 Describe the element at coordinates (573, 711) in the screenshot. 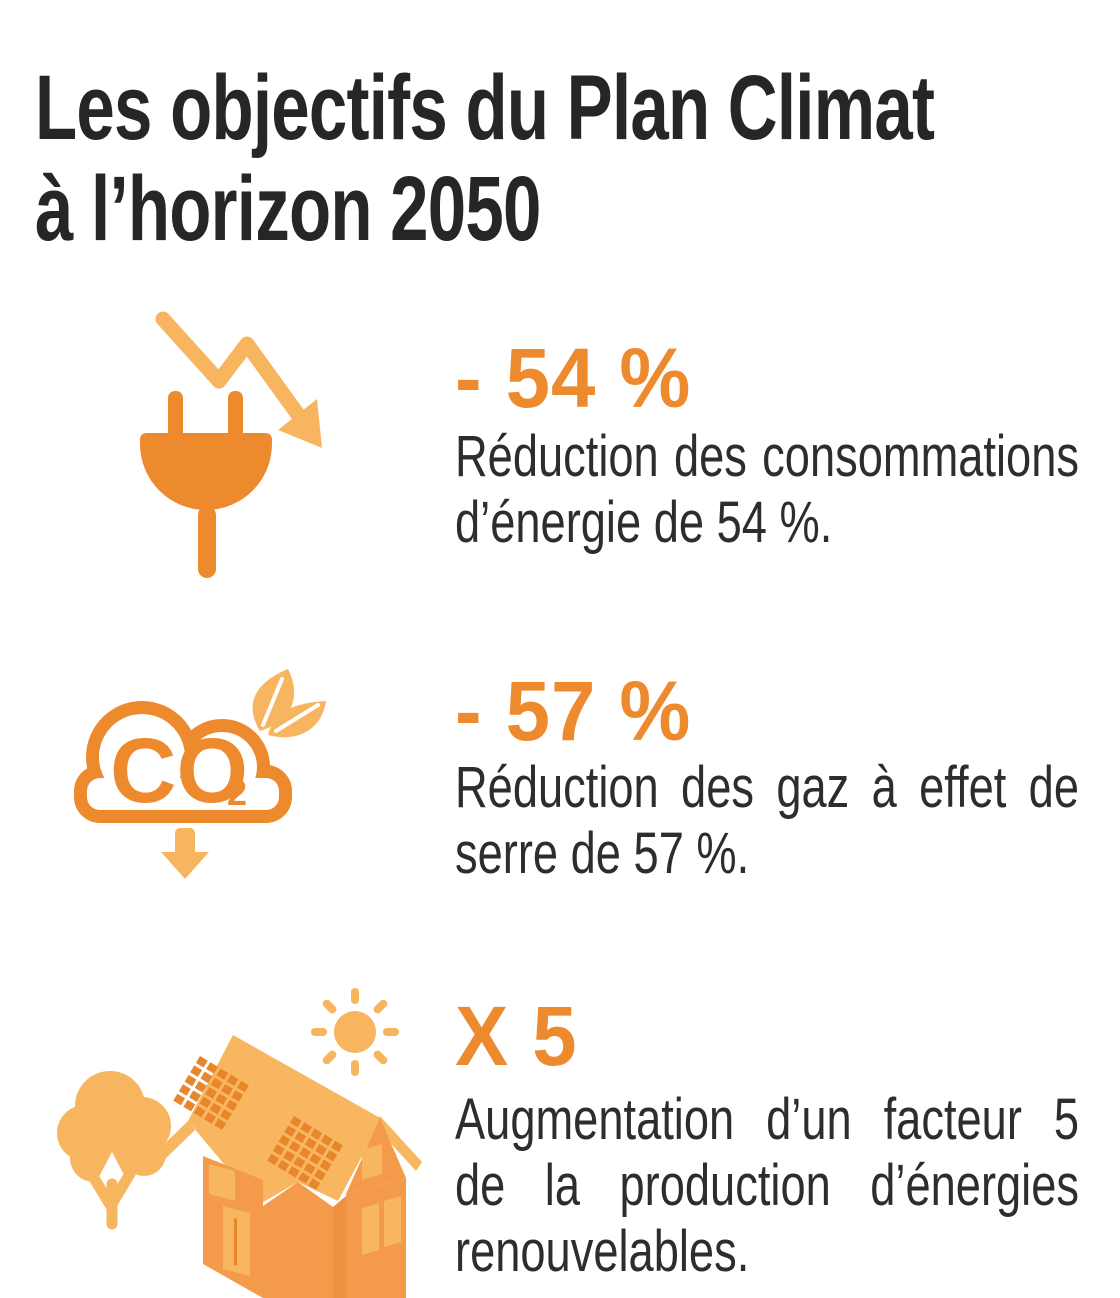

I see `section-ghg-headline: - 57 %` at that location.